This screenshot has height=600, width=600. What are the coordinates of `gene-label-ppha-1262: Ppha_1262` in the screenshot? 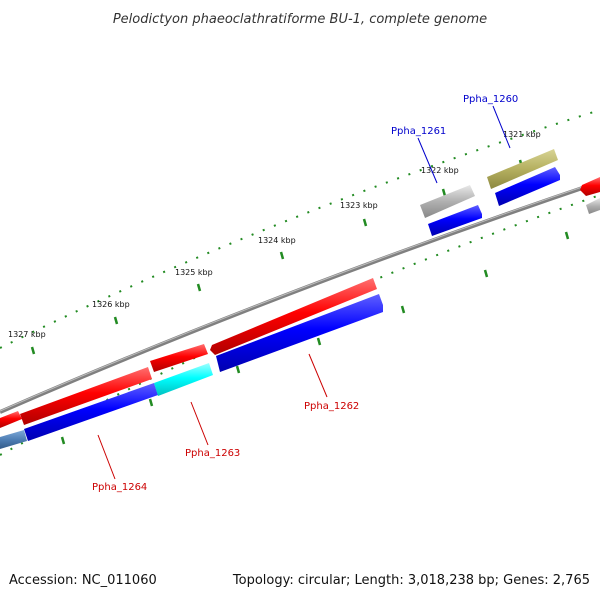 It's located at (331, 406).